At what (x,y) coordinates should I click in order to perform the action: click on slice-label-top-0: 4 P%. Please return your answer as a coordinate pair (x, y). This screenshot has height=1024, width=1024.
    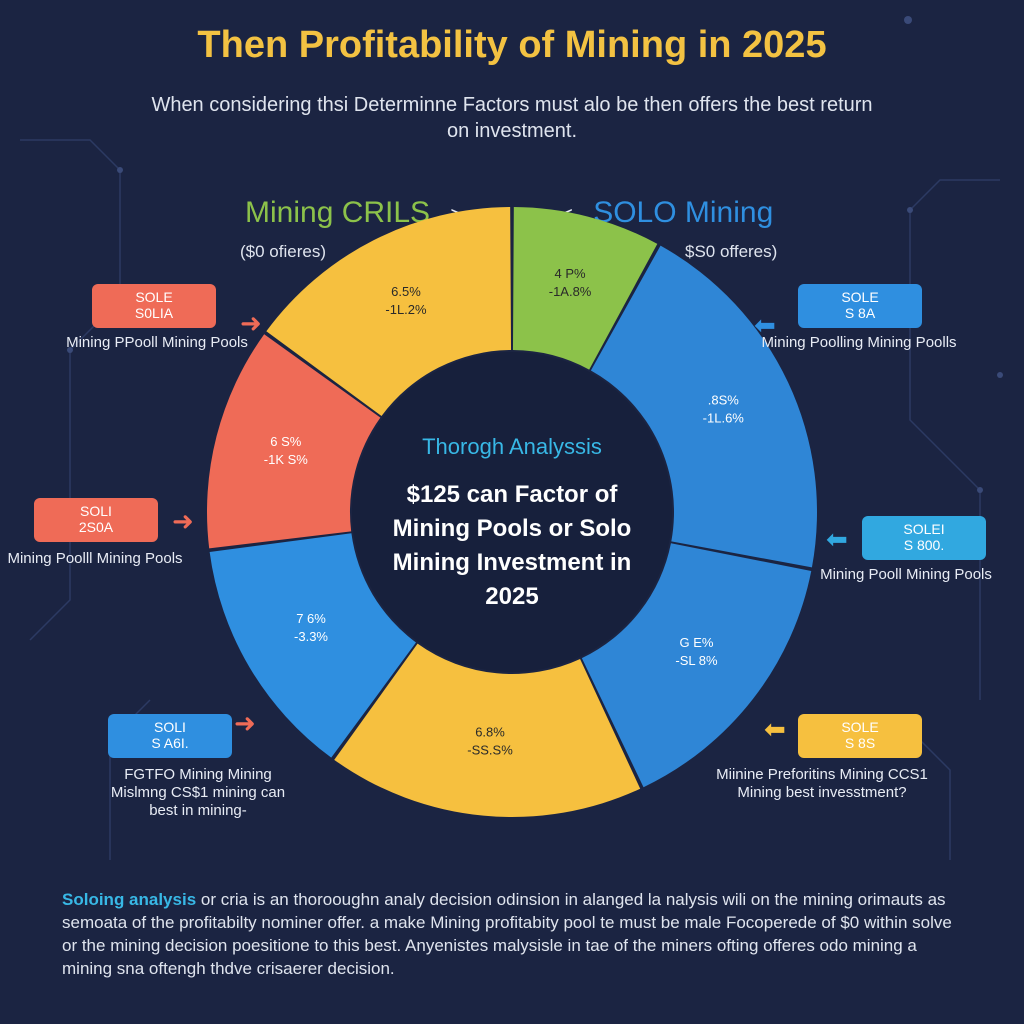
    Looking at the image, I should click on (571, 273).